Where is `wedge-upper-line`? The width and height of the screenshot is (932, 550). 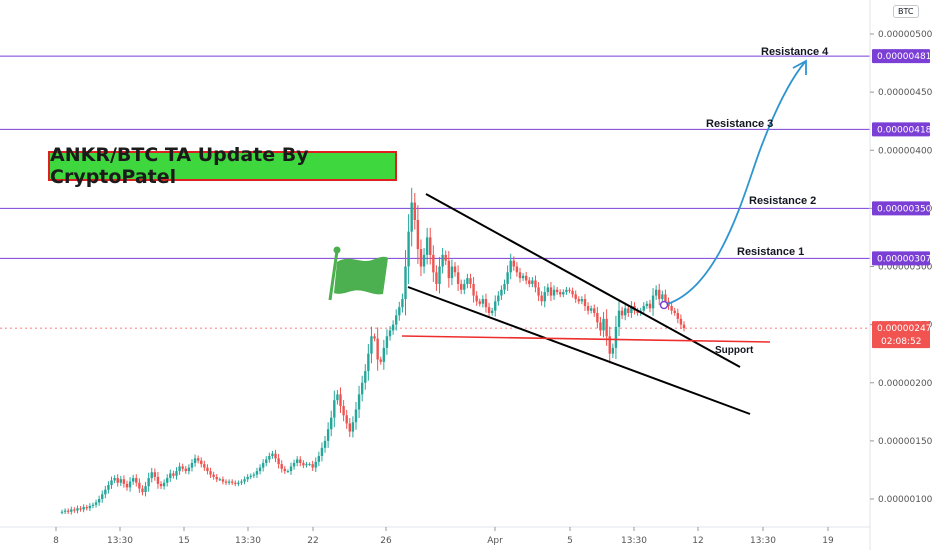 wedge-upper-line is located at coordinates (583, 280).